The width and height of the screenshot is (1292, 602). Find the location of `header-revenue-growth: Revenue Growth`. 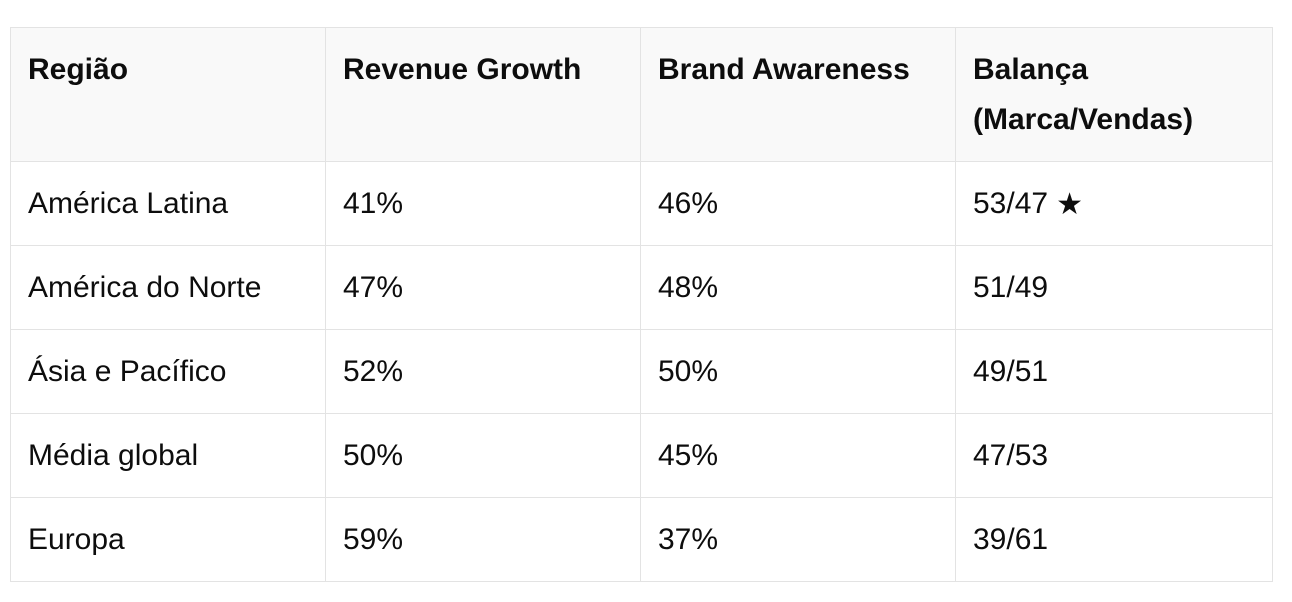

header-revenue-growth: Revenue Growth is located at coordinates (483, 94).